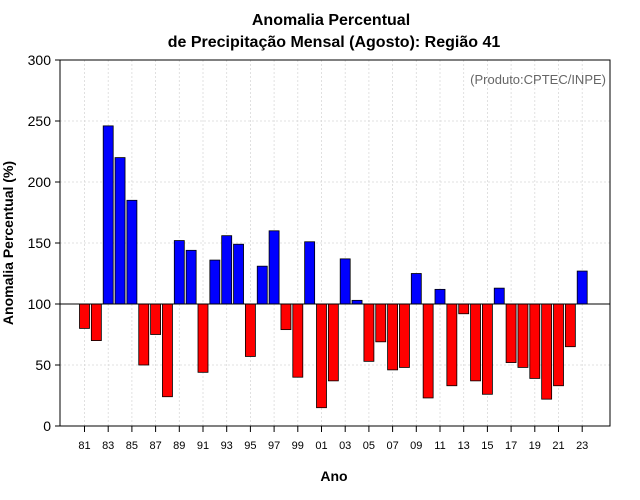 The image size is (640, 500). I want to click on y-axis-label: Anomalia Percentual (%), so click(8, 243).